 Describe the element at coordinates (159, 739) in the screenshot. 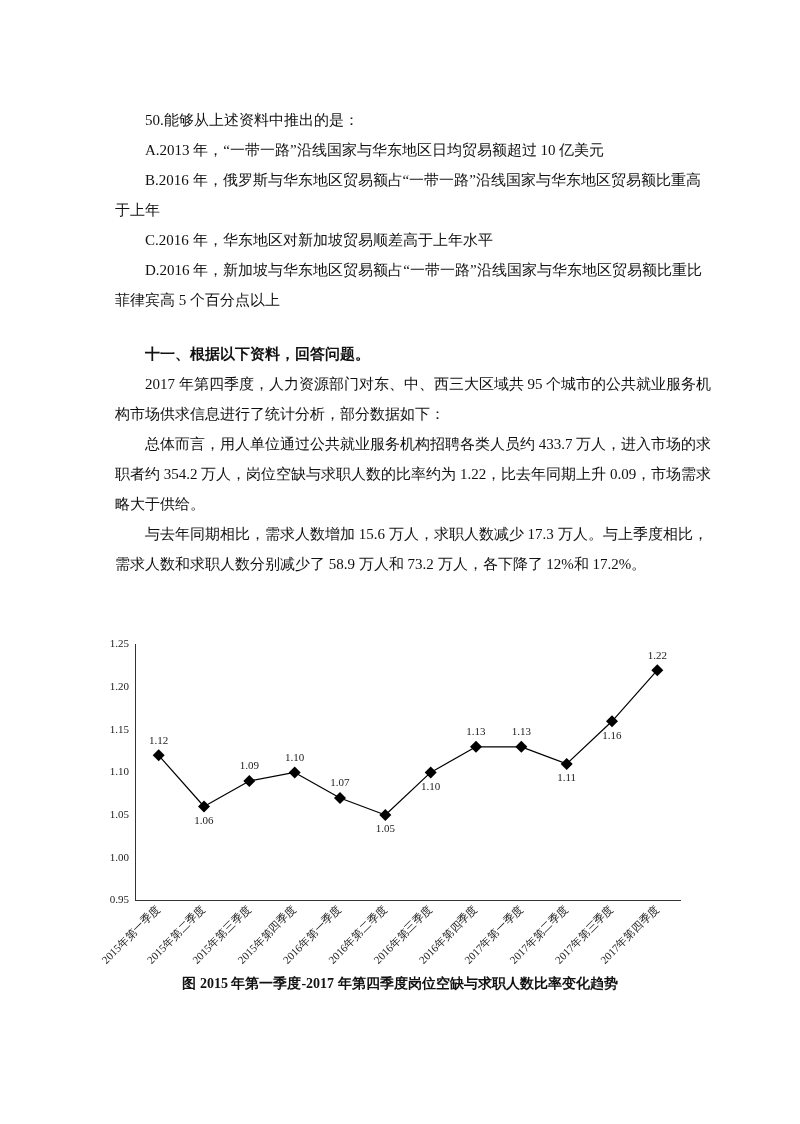

I see `data-label: 1.12` at that location.